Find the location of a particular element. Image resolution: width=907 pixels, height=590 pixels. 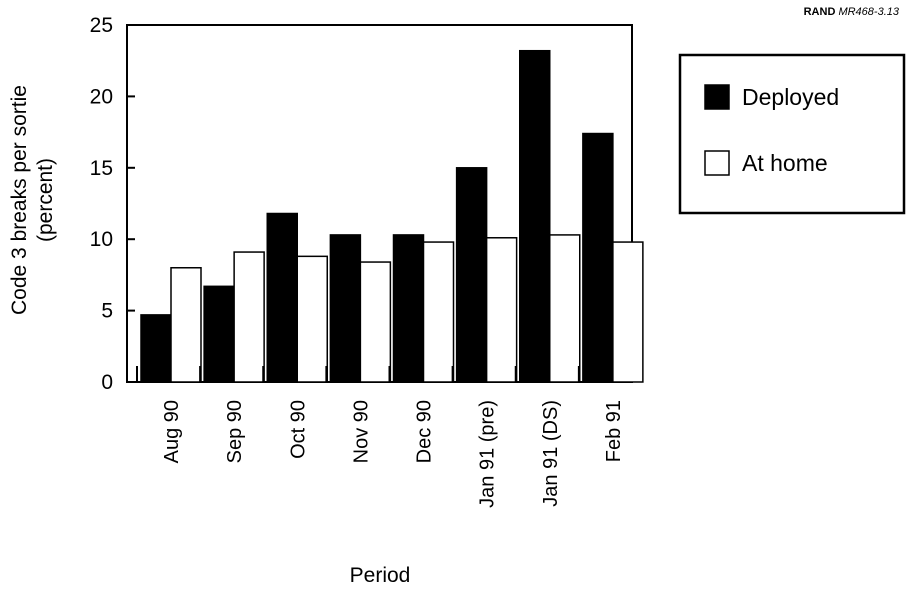

x-tick-label: Nov 90 is located at coordinates (361, 431).